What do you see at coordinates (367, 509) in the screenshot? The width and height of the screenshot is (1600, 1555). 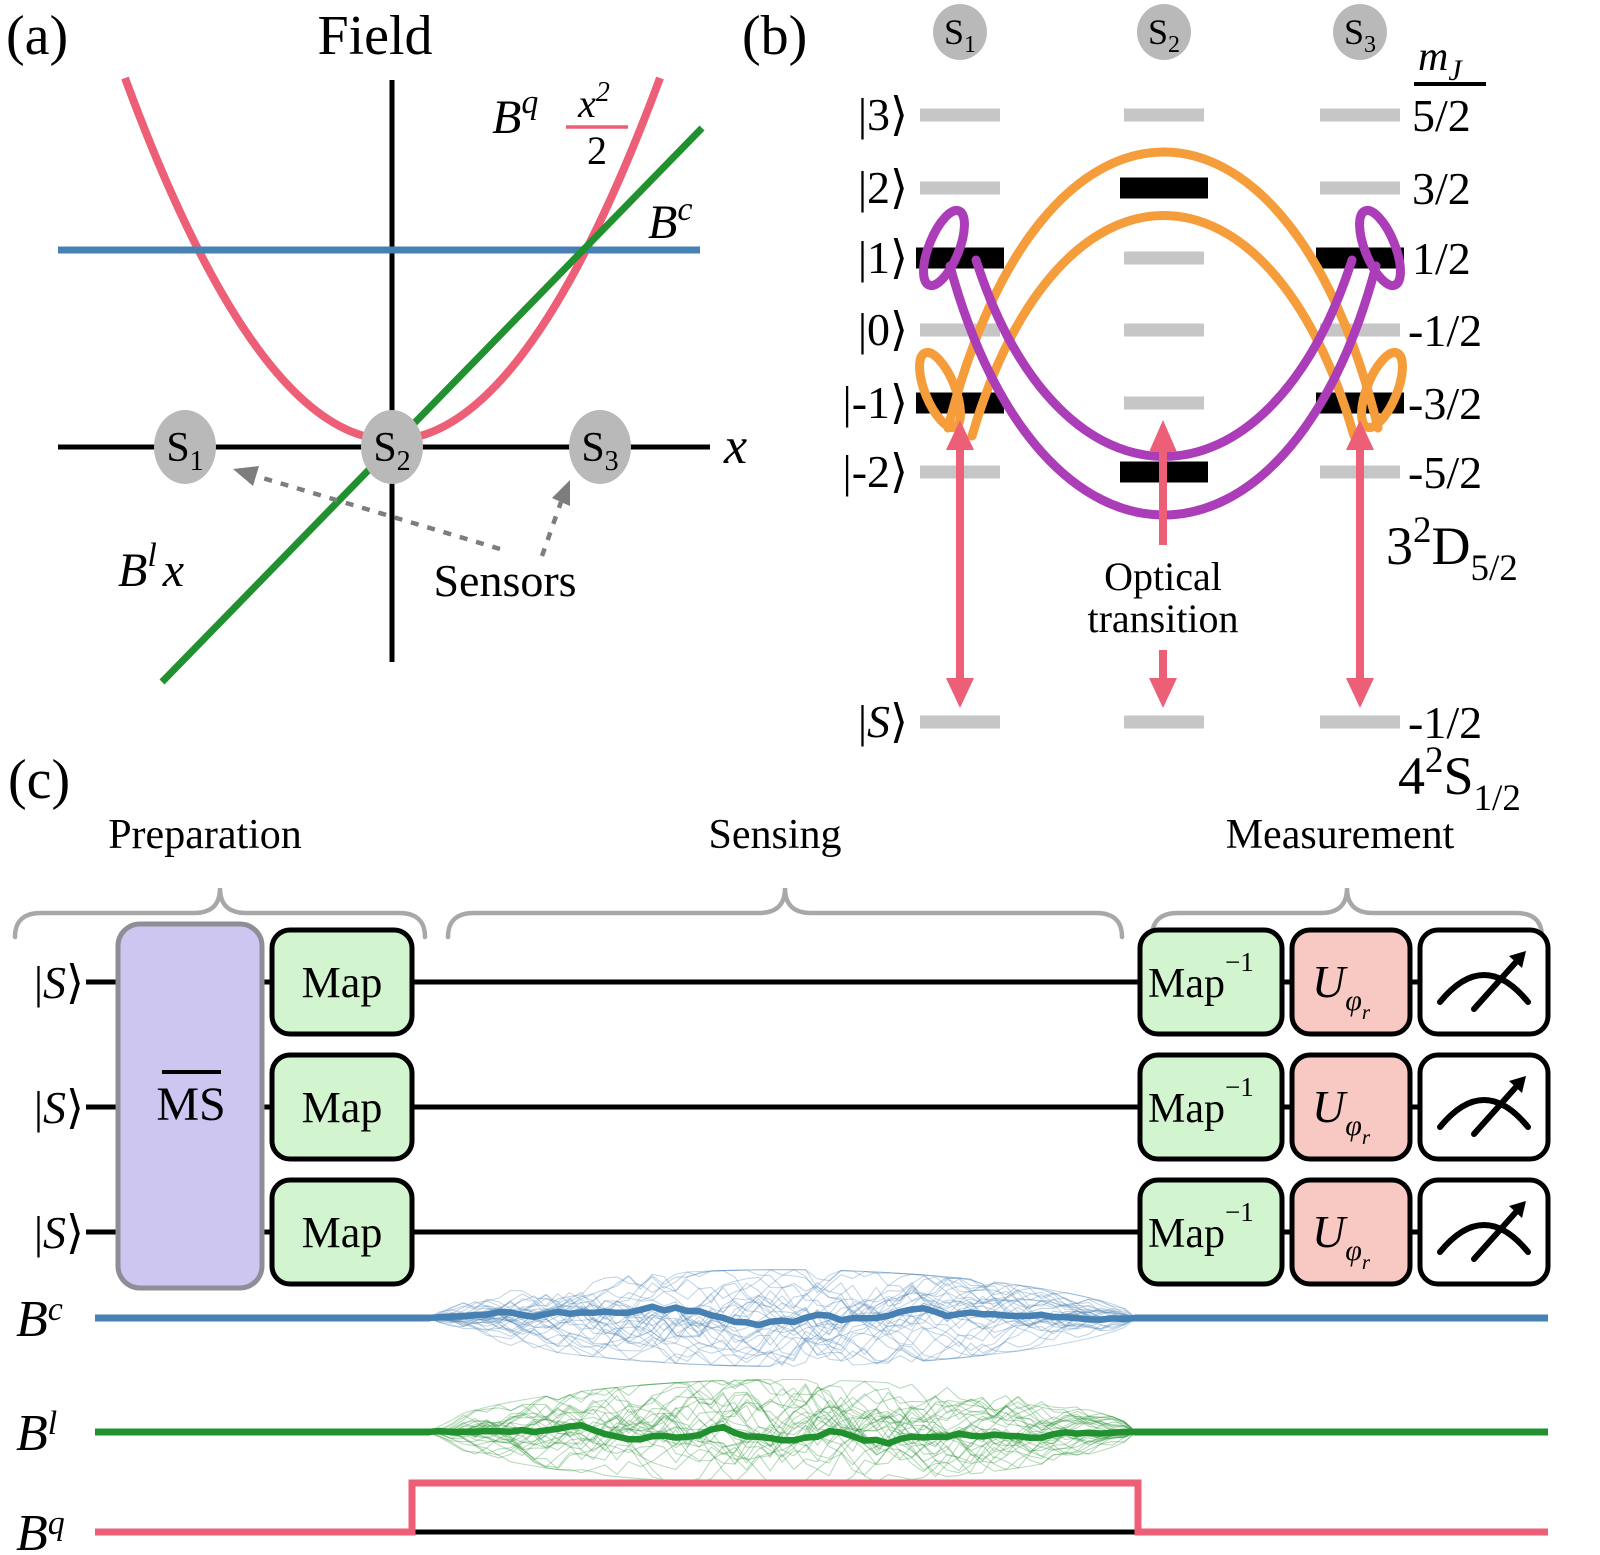 I see `sensors-arrow-left` at bounding box center [367, 509].